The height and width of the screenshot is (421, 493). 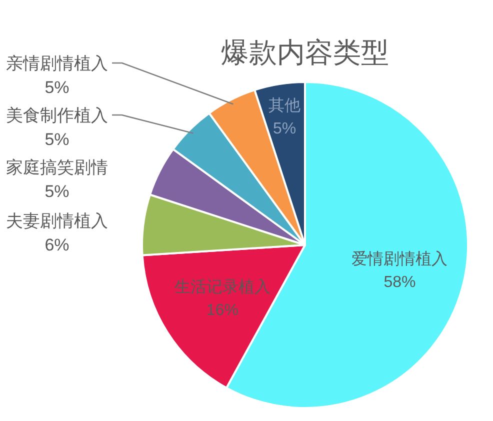 What do you see at coordinates (57, 63) in the screenshot?
I see `label: 亲情剧情植入` at bounding box center [57, 63].